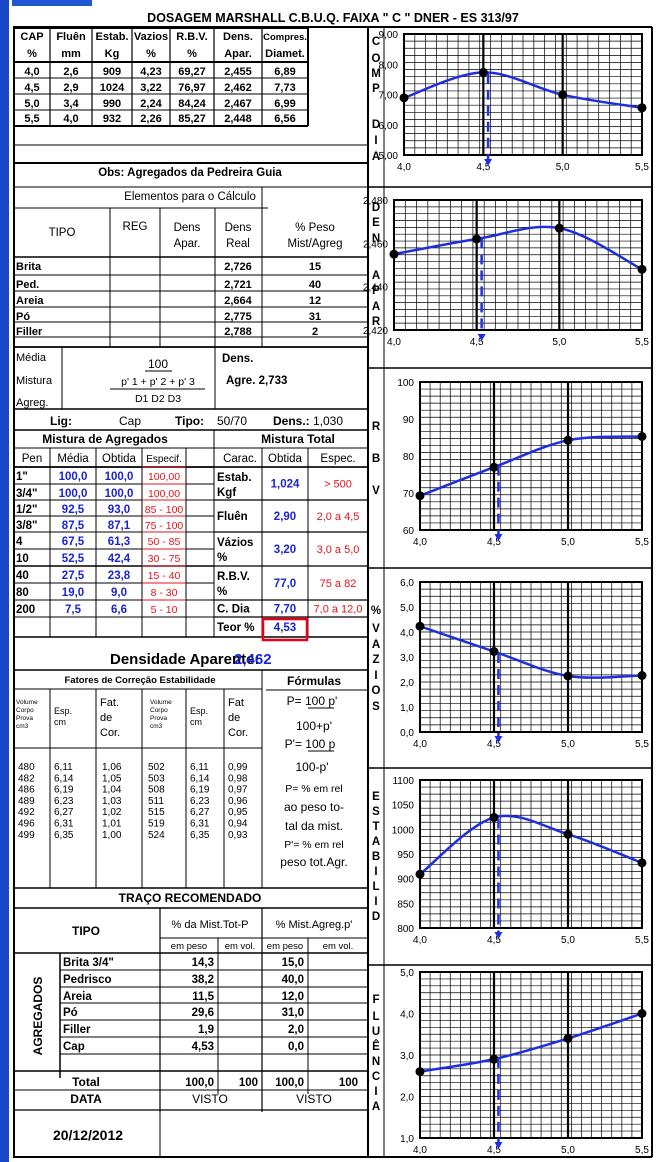 The height and width of the screenshot is (1162, 657). I want to click on marshall-cell: 2,467, so click(238, 104).